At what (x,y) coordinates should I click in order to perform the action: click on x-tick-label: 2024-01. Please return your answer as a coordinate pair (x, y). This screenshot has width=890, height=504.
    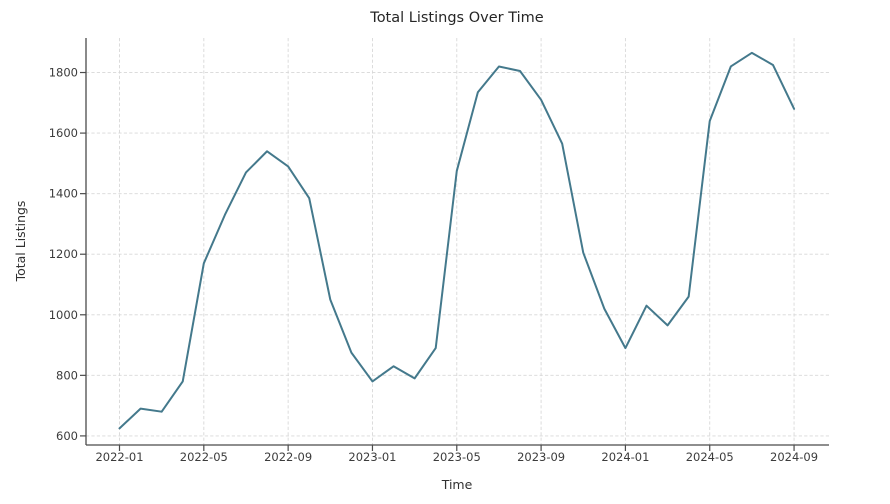
    Looking at the image, I should click on (625, 457).